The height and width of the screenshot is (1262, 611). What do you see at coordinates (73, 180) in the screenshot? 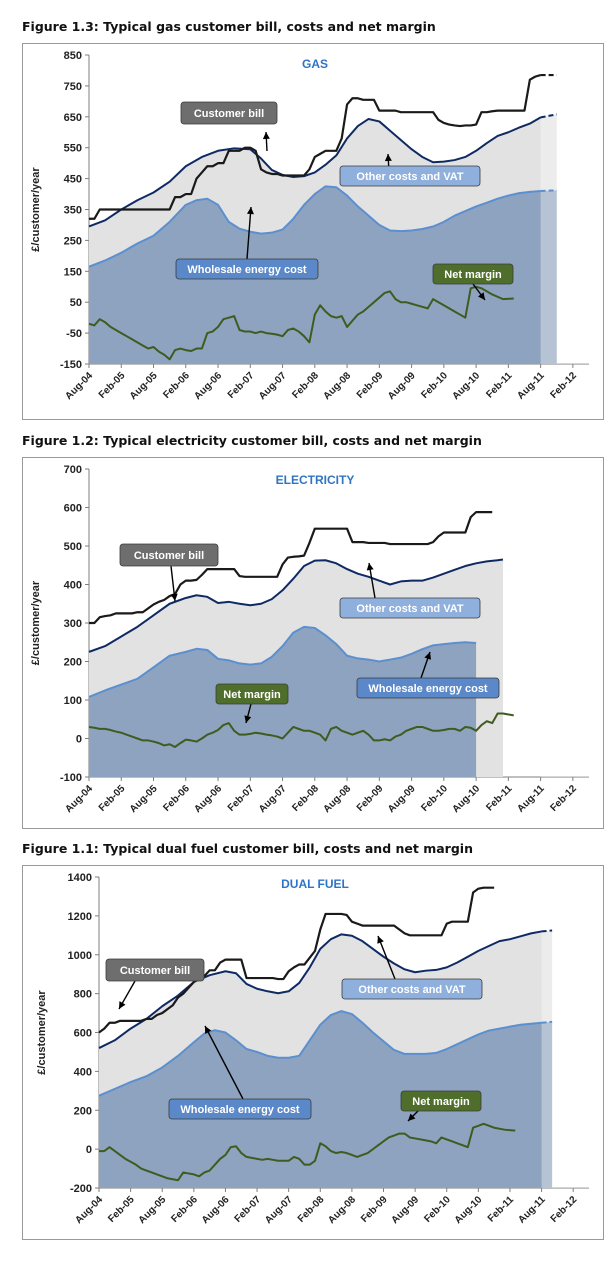
I see `y-tick-label: 450` at bounding box center [73, 180].